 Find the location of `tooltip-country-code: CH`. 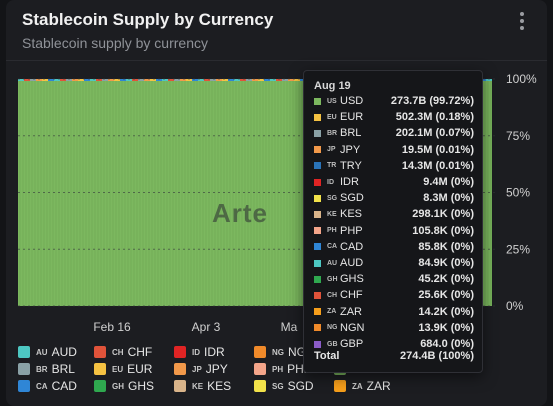

tooltip-country-code: CH is located at coordinates (332, 295).